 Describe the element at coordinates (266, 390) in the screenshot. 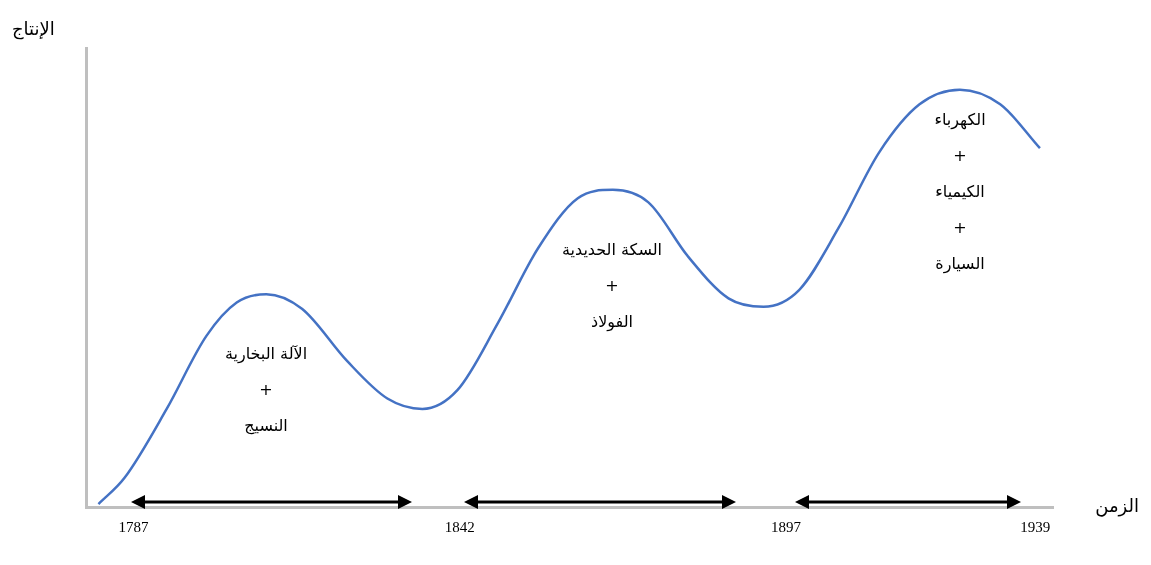

I see `annotation: الآلة البخارية + النسيج` at that location.